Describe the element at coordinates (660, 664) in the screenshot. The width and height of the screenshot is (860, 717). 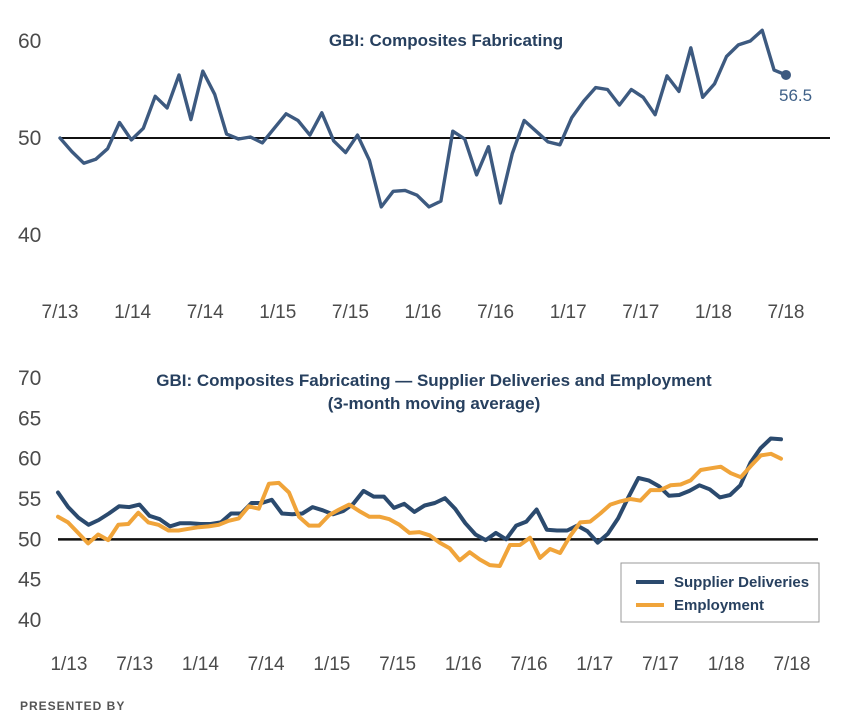
I see `bottom-x-tick-7-17: 7/17` at that location.